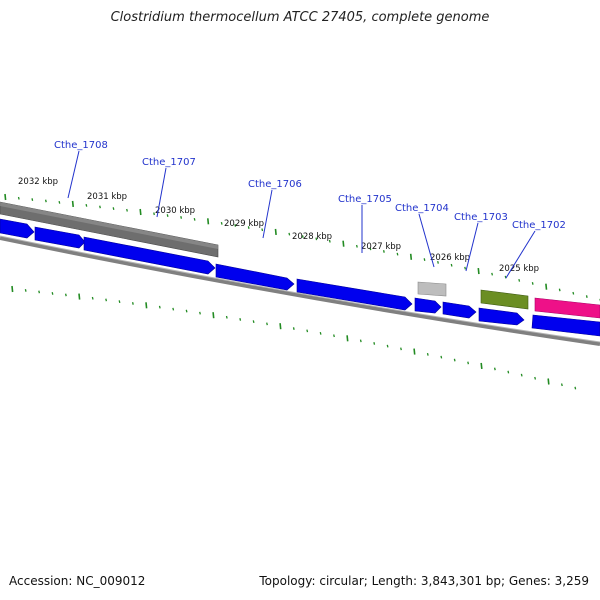  Describe the element at coordinates (38, 182) in the screenshot. I see `scale-label: 2032 kbp` at that location.